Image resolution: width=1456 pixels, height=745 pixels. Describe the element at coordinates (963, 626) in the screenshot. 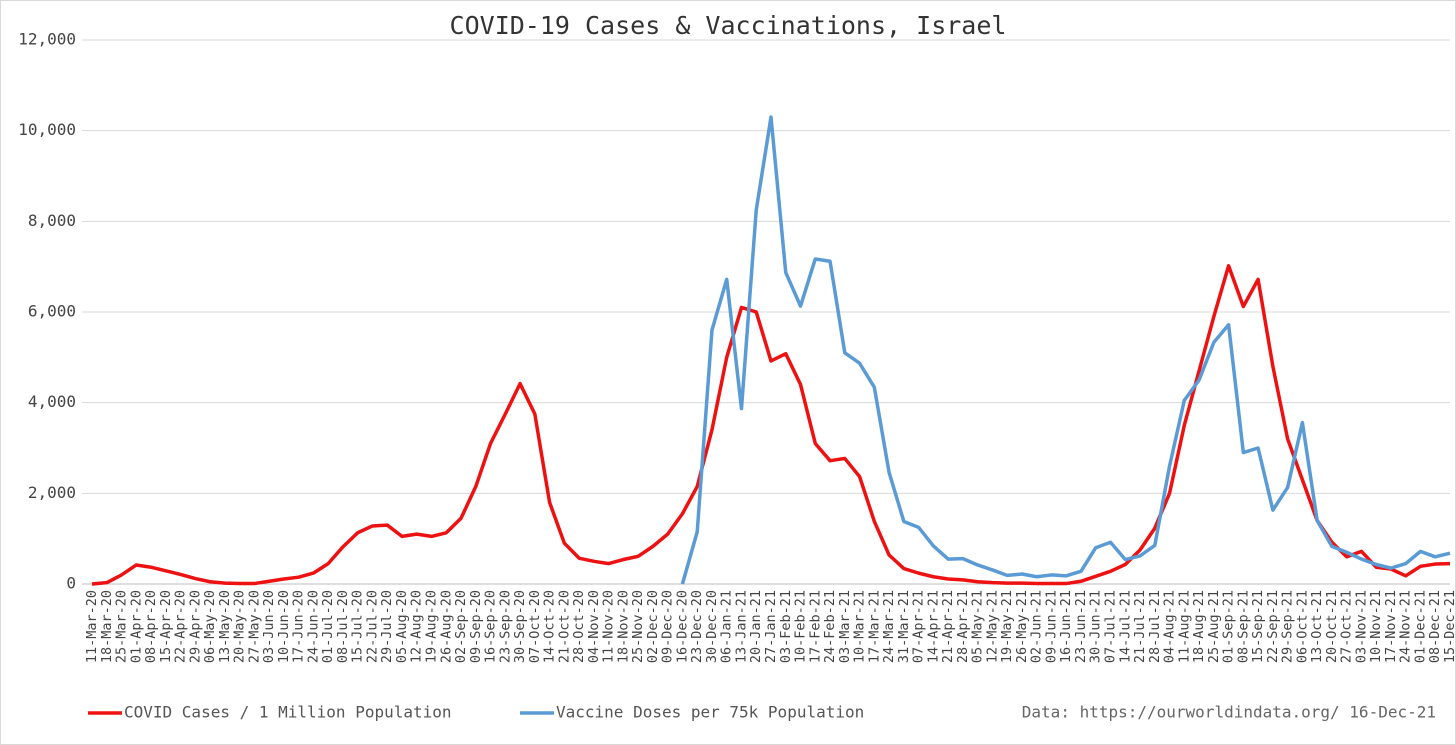

I see `x-tick-label: 28-Apr-21` at that location.